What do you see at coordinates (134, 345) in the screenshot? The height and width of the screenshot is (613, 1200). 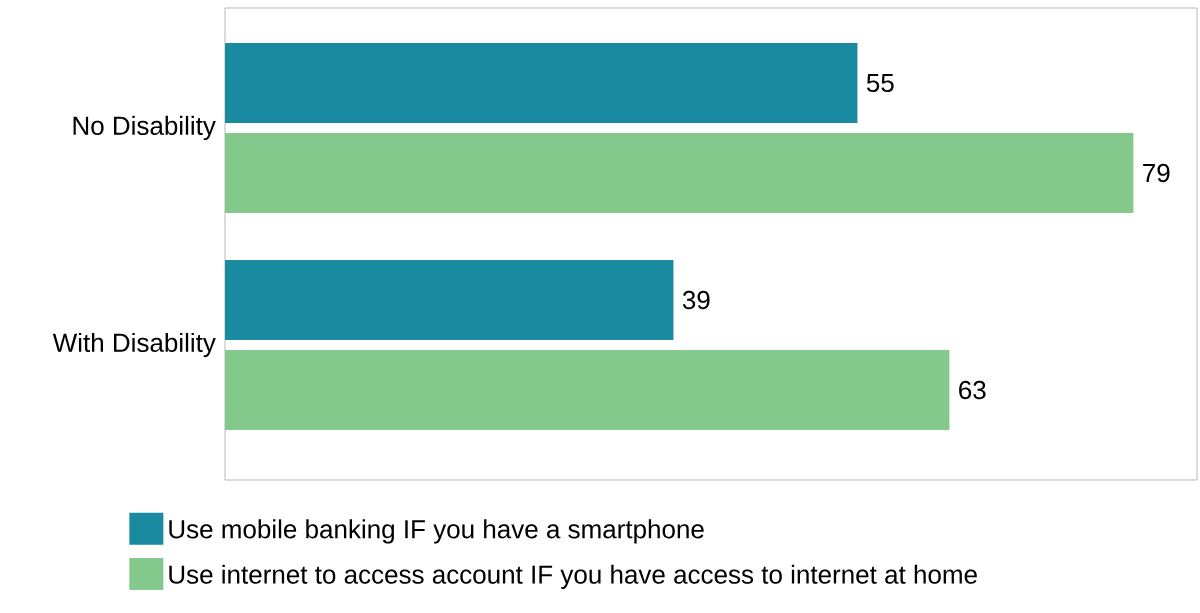 I see `y-tick-label: With Disability` at bounding box center [134, 345].